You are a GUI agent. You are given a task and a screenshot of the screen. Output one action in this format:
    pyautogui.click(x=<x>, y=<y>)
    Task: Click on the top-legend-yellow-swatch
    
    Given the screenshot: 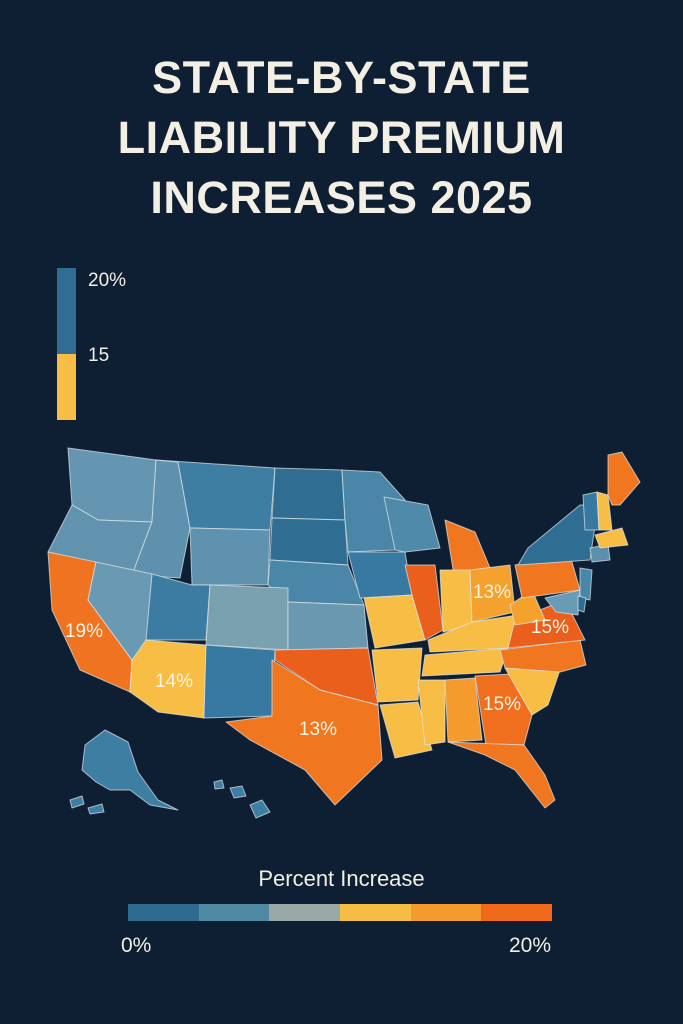 What is the action you would take?
    pyautogui.click(x=66, y=387)
    